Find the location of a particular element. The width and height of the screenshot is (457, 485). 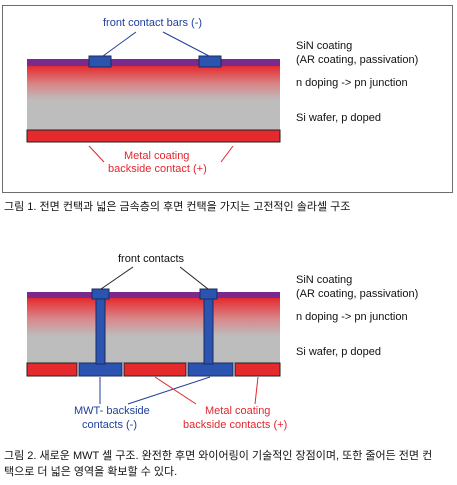

fig1-metal-backside is located at coordinates (153, 136).